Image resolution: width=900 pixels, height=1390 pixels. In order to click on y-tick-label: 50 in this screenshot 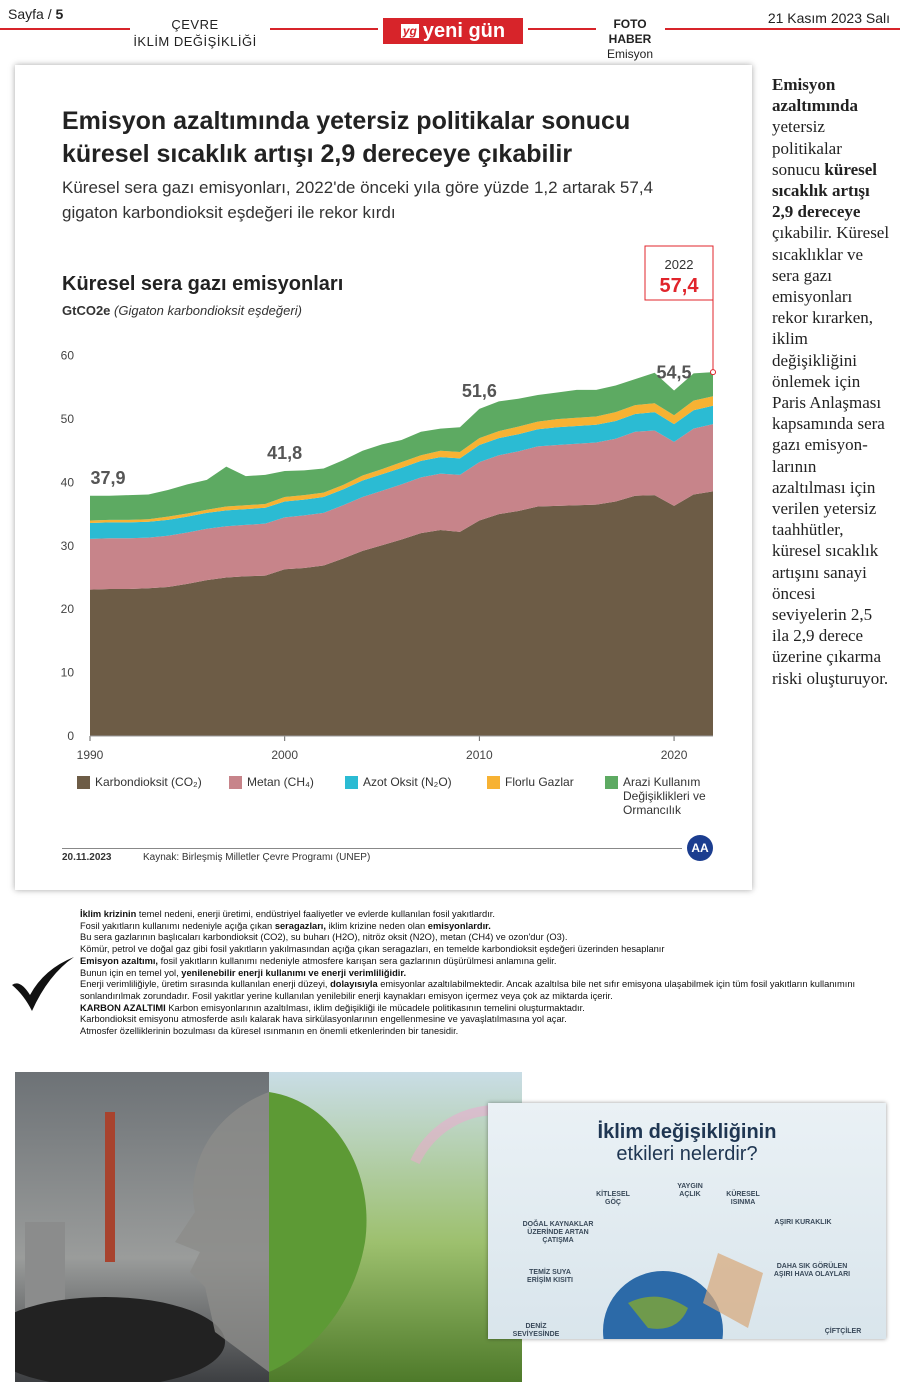, I will do `click(68, 419)`.